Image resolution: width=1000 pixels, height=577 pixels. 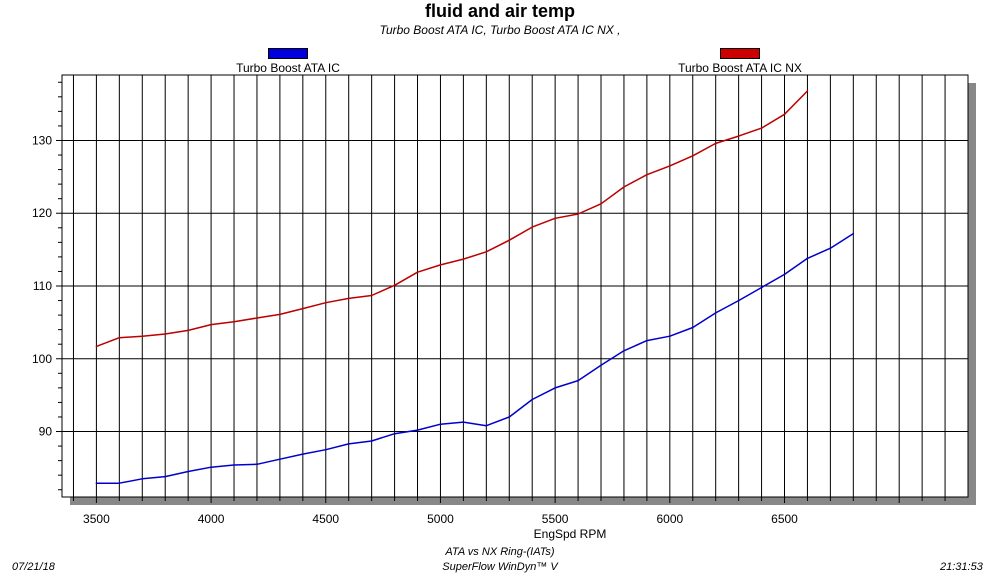 I want to click on y-tick-label: 100, so click(x=42, y=359).